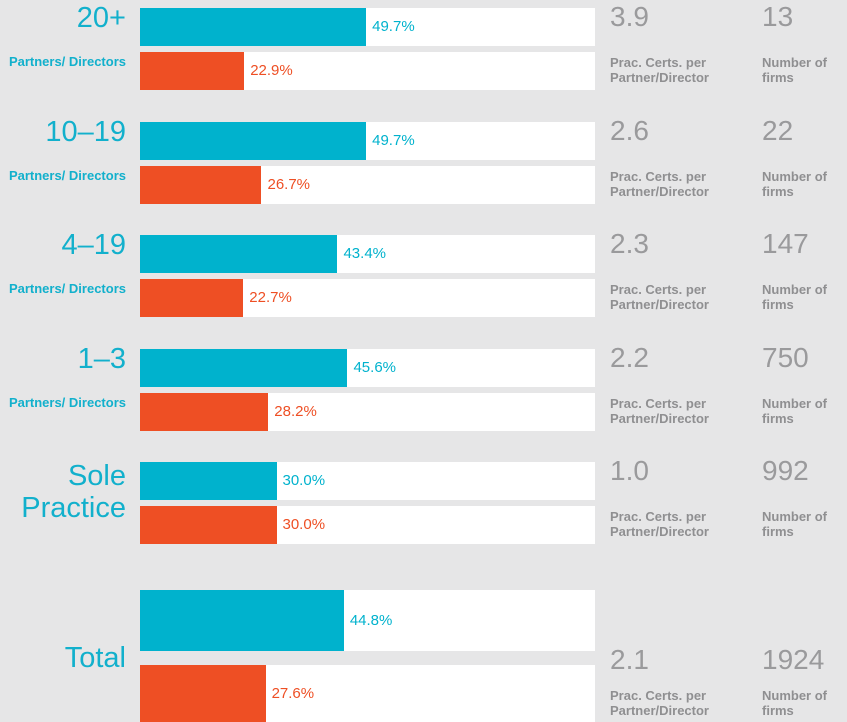  Describe the element at coordinates (793, 659) in the screenshot. I see `firms-value: 1924` at that location.